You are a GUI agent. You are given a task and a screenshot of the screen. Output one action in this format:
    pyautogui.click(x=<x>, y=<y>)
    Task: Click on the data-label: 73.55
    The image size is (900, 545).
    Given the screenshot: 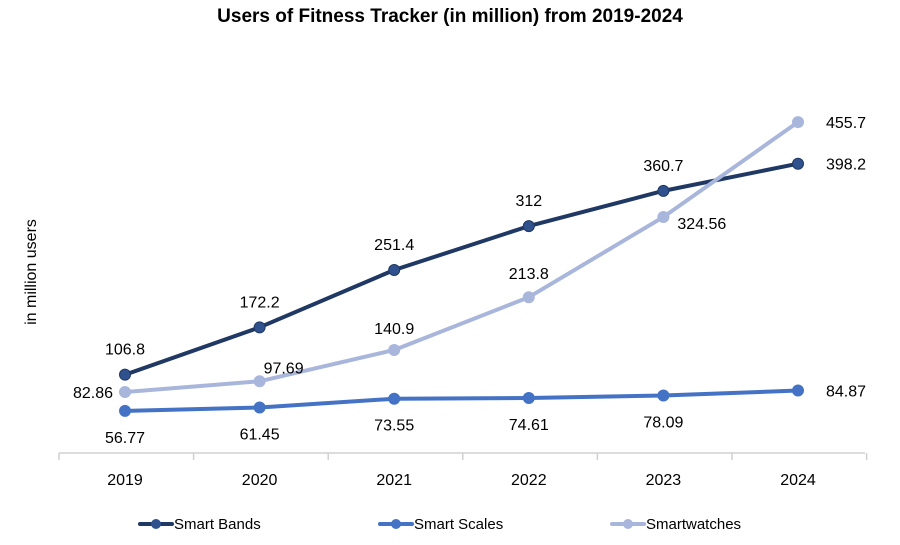 What is the action you would take?
    pyautogui.click(x=394, y=426)
    